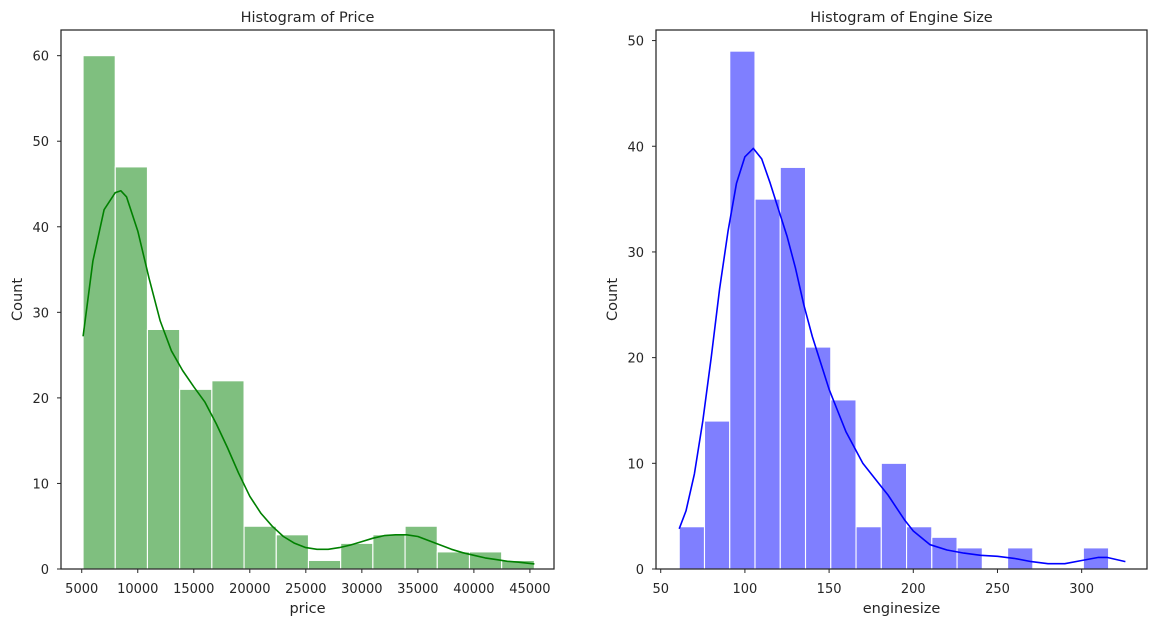 This screenshot has height=627, width=1155. Describe the element at coordinates (635, 359) in the screenshot. I see `enginesize-ytick-label: 20` at that location.